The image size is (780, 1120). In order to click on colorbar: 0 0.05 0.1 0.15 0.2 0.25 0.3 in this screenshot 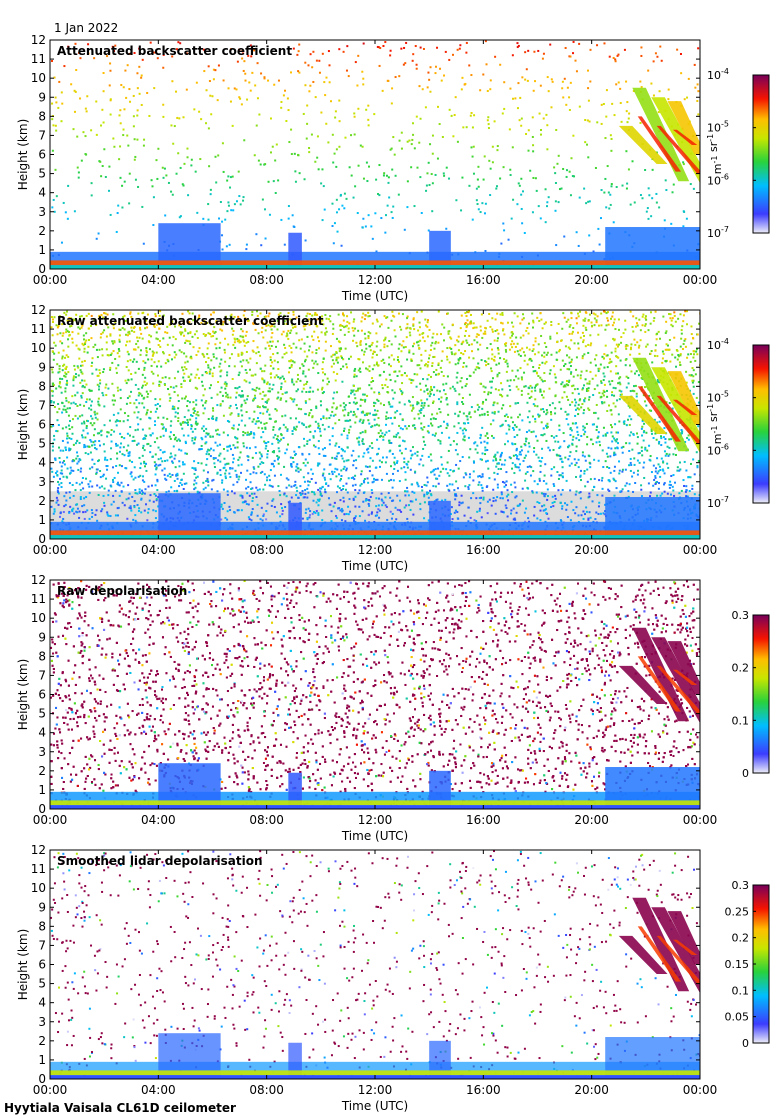, I will do `click(747, 964)`.